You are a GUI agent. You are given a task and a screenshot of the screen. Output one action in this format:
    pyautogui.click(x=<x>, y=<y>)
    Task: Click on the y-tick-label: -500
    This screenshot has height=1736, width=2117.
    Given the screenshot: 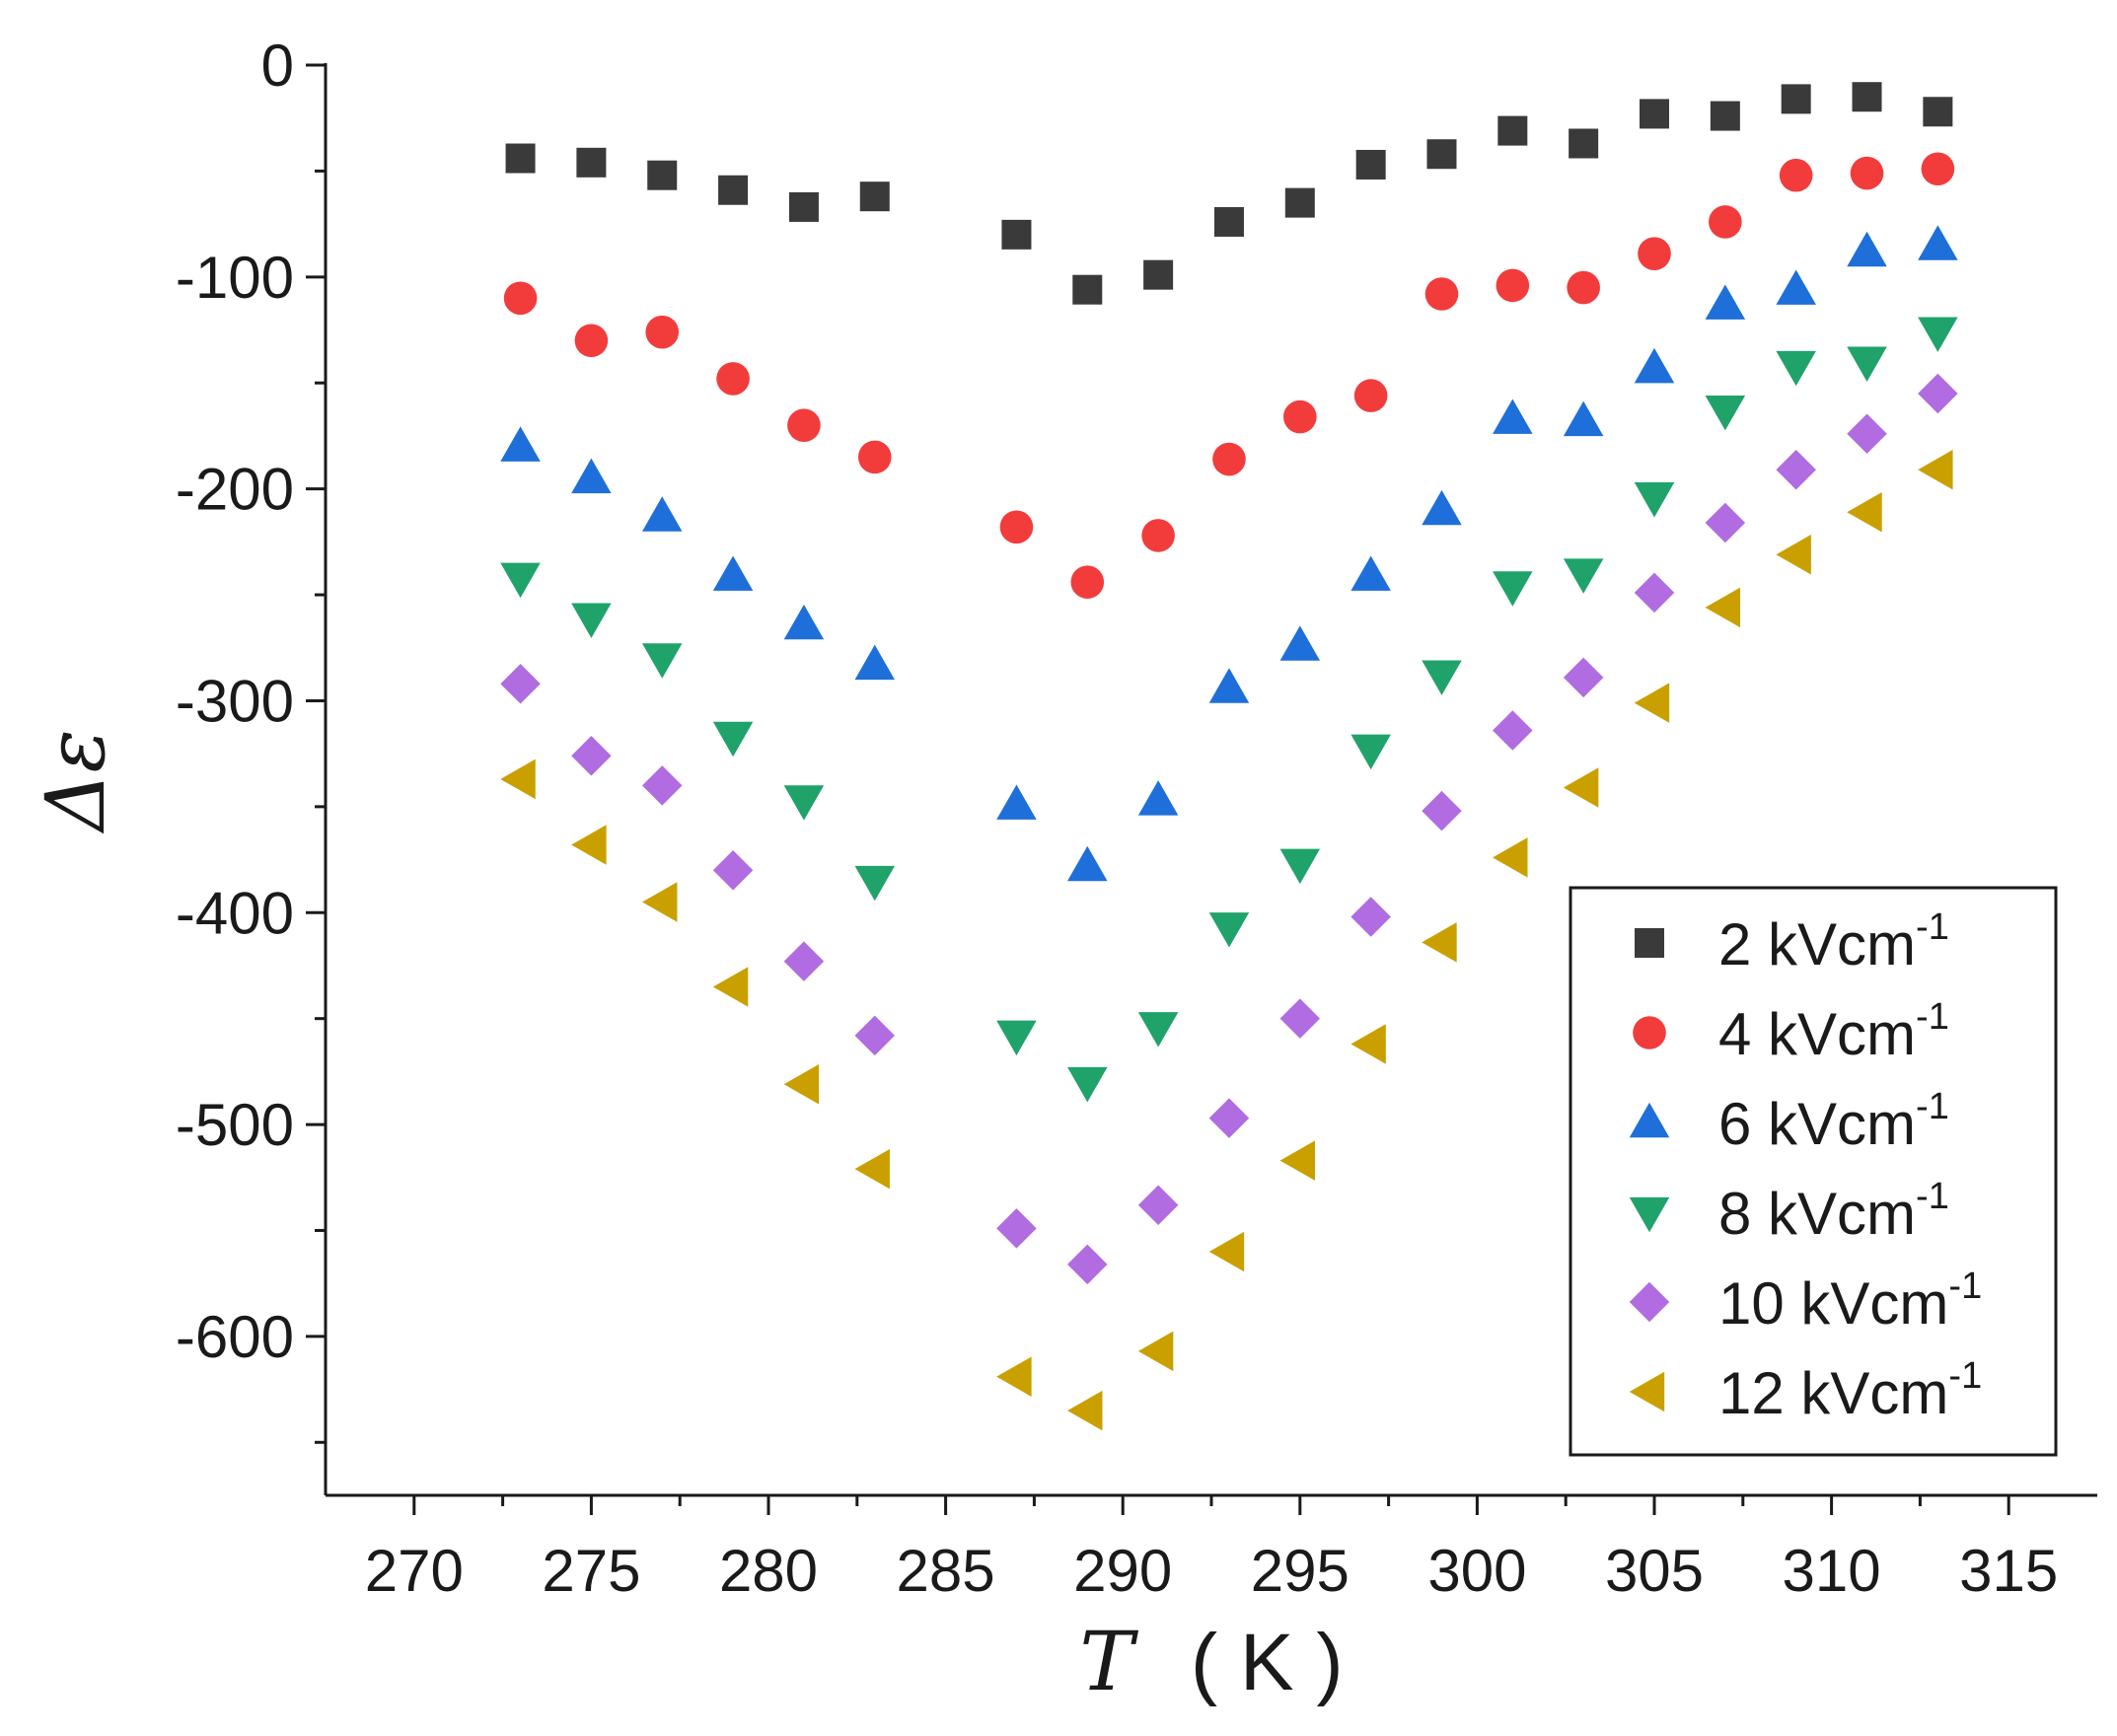 What is the action you would take?
    pyautogui.click(x=235, y=1125)
    